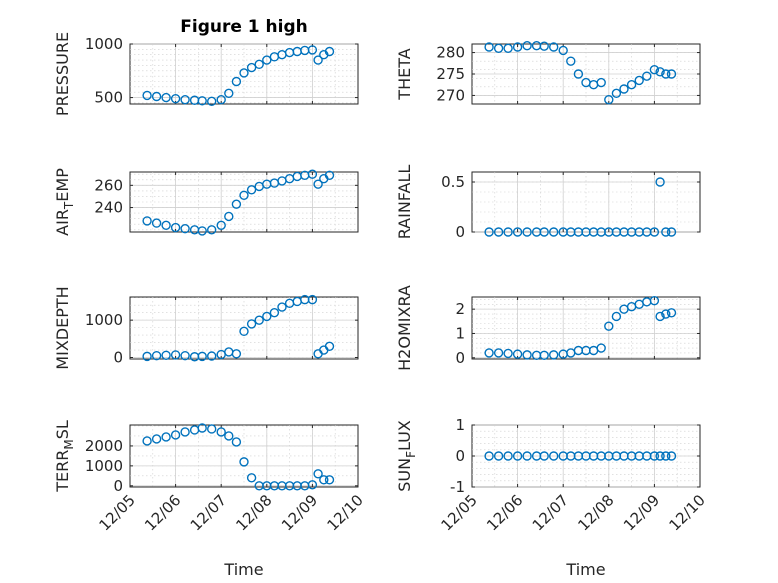 The image size is (778, 583). What do you see at coordinates (404, 74) in the screenshot?
I see `y-axis-label: THETA` at bounding box center [404, 74].